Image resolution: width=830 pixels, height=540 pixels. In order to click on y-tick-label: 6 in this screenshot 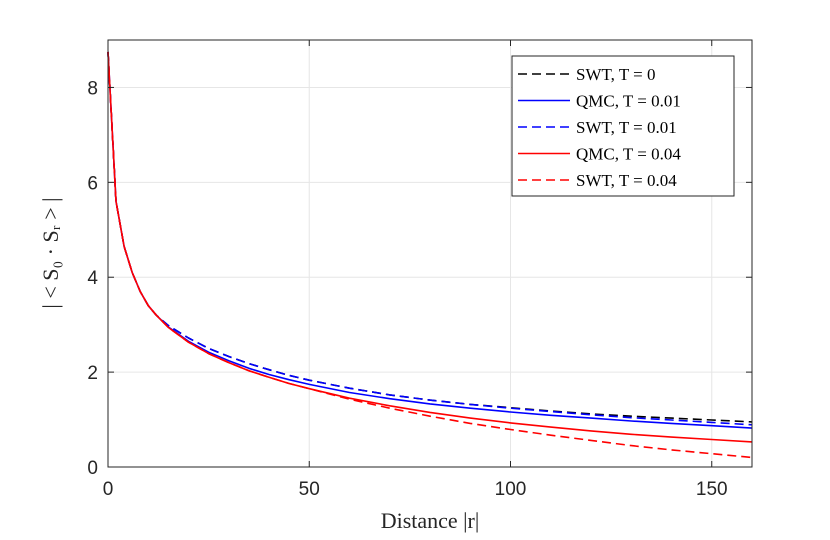, I will do `click(92, 183)`.